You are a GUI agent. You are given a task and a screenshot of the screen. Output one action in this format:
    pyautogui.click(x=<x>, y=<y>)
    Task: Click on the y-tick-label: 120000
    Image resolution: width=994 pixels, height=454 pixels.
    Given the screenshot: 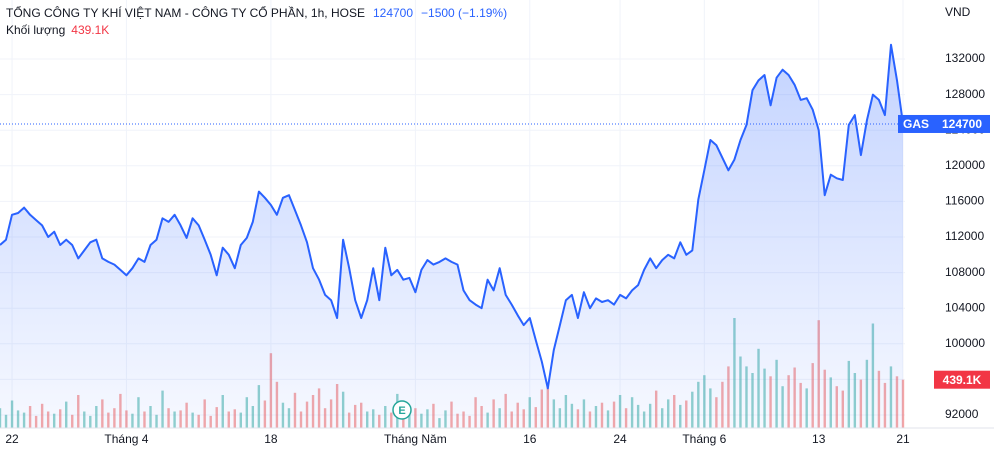 What is the action you would take?
    pyautogui.click(x=965, y=165)
    